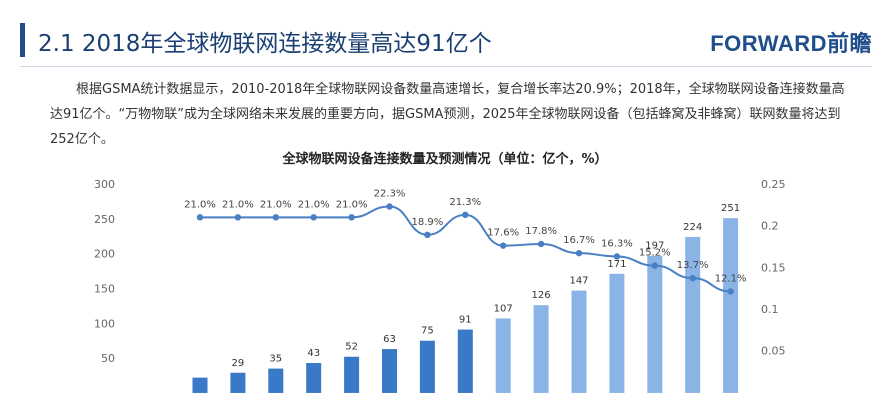  I want to click on growth-rate-label: 18.9%, so click(428, 222).